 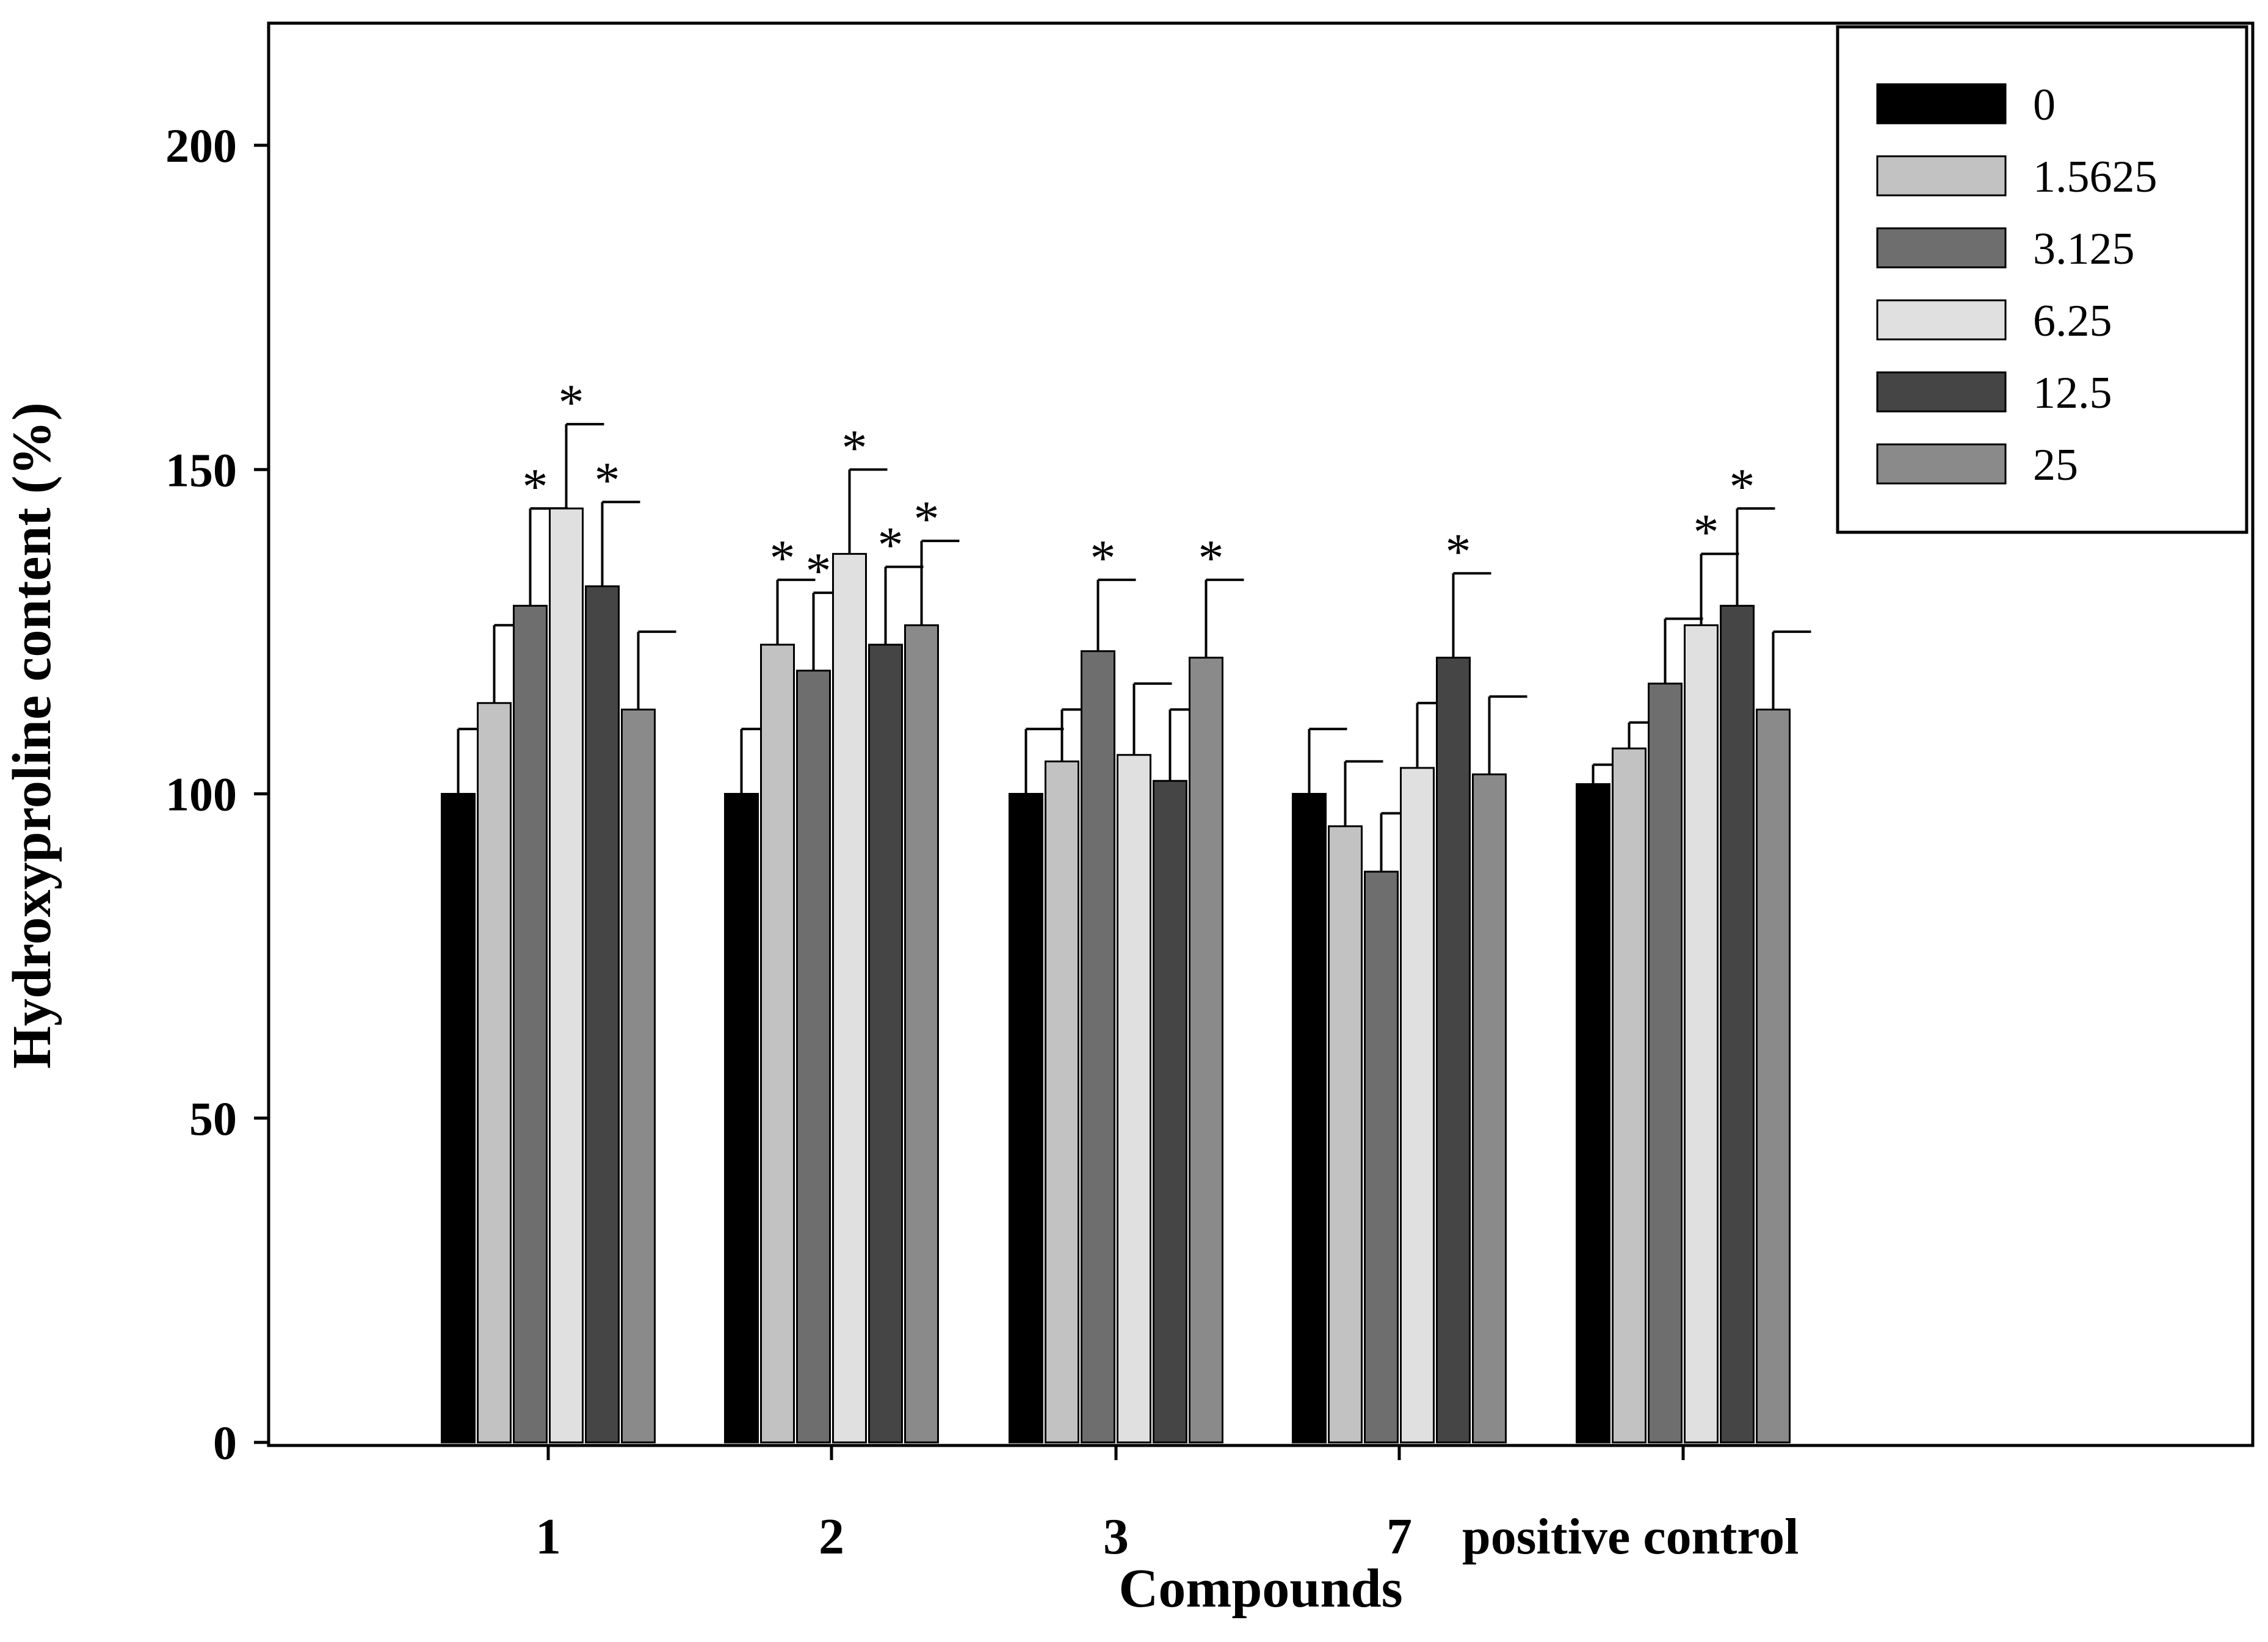 What do you see at coordinates (2055, 465) in the screenshot?
I see `legend-label: 25` at bounding box center [2055, 465].